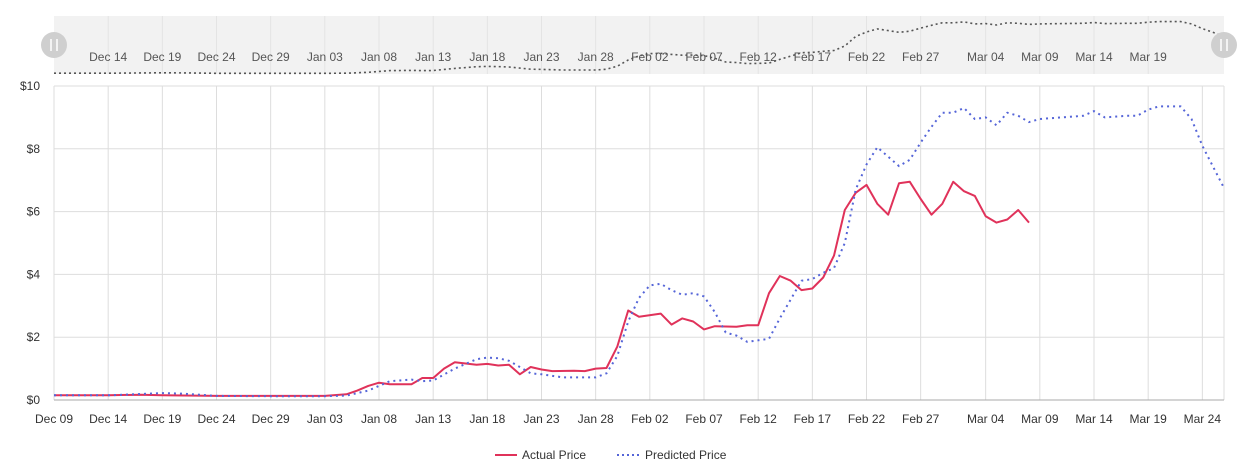 The width and height of the screenshot is (1244, 465). I want to click on navigator-tick-label: Mar 14, so click(1094, 57).